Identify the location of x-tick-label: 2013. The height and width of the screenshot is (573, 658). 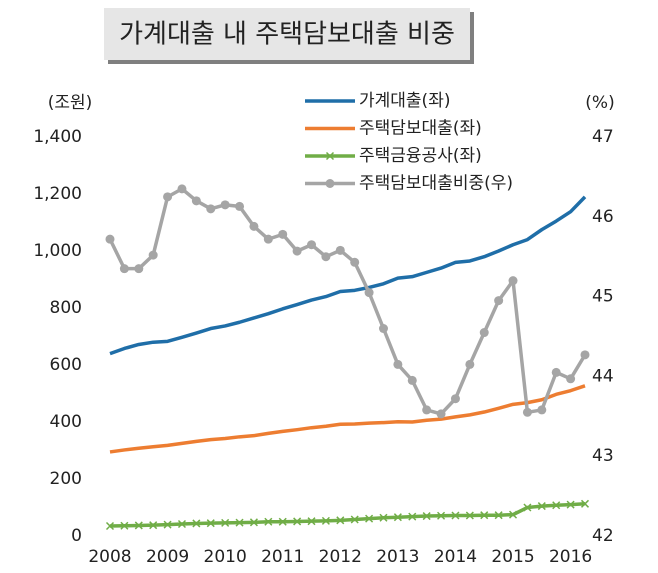
(397, 557).